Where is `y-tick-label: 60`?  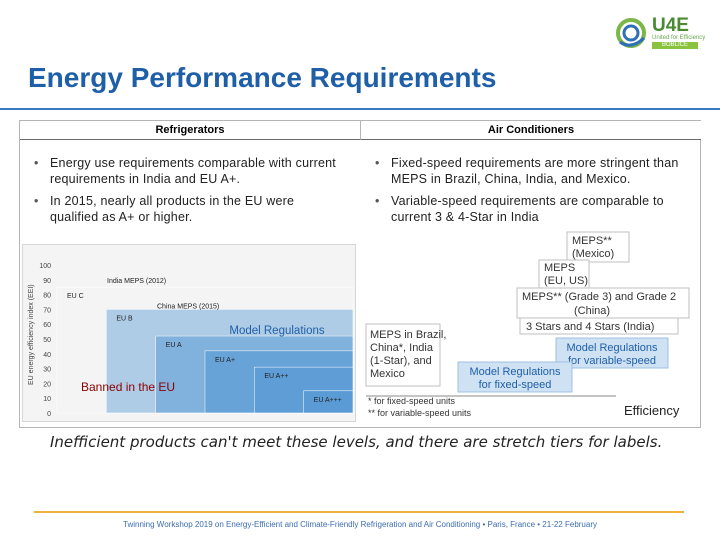 y-tick-label: 60 is located at coordinates (47, 325).